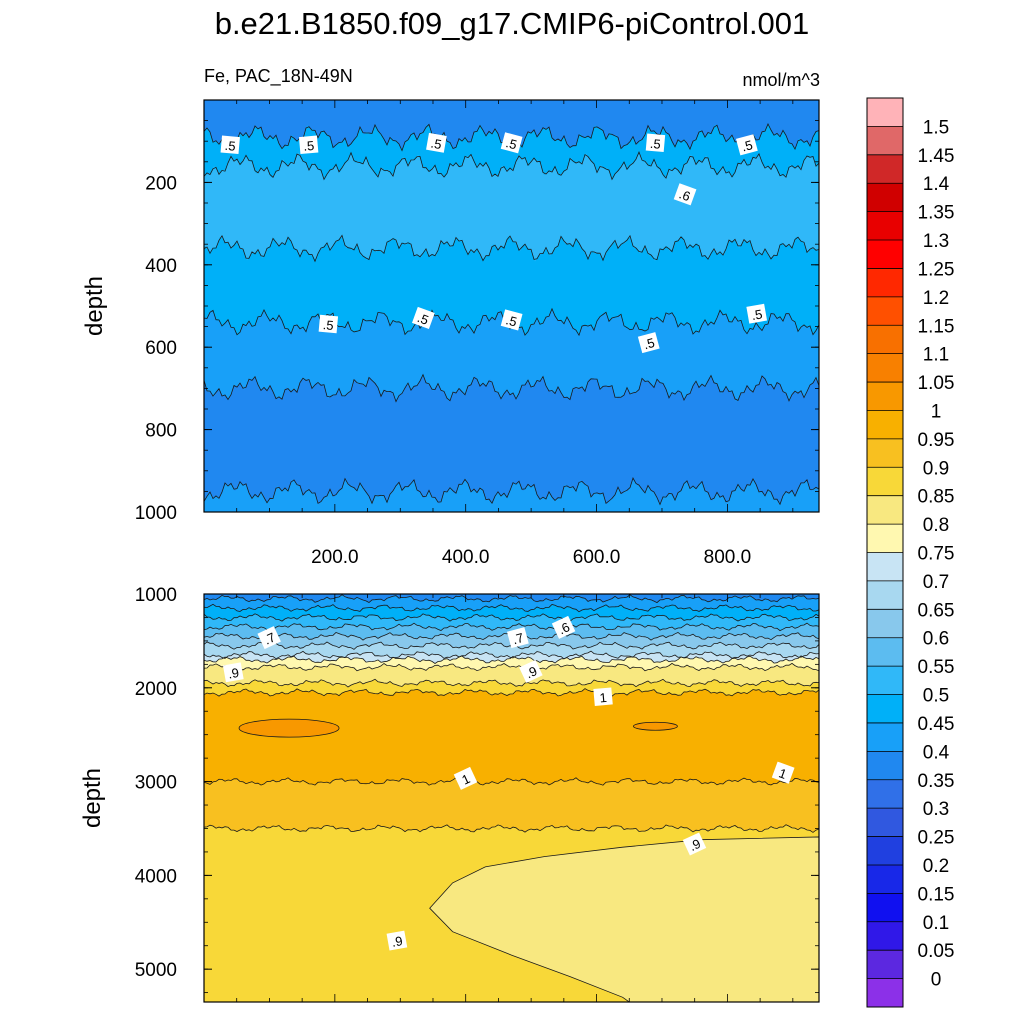 The height and width of the screenshot is (1024, 1024). Describe the element at coordinates (685, 194) in the screenshot. I see `contour-label: .6` at that location.